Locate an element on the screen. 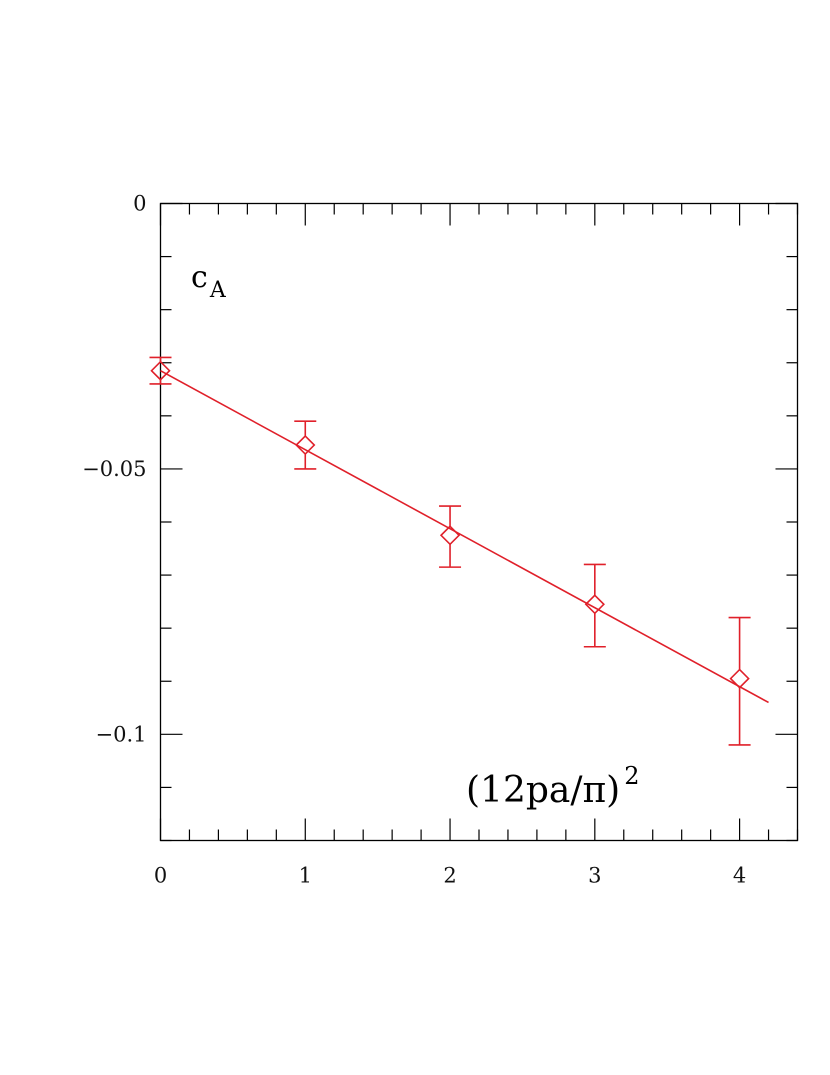 The image size is (830, 1075). y-tick-label: −0.05 is located at coordinates (114, 469).